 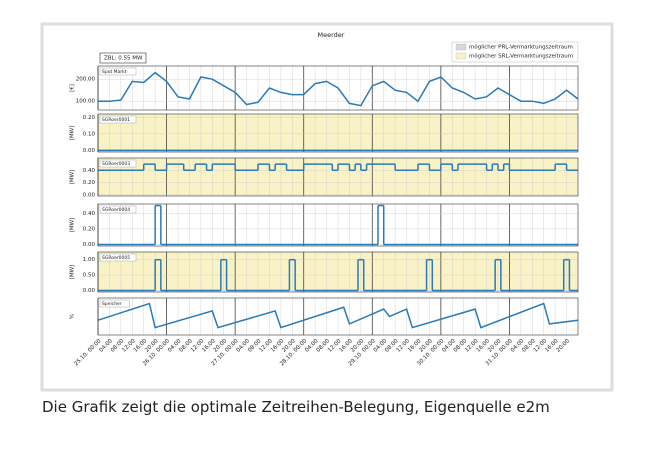 What do you see at coordinates (89, 134) in the screenshot?
I see `y-tick-label: 0.10` at bounding box center [89, 134].